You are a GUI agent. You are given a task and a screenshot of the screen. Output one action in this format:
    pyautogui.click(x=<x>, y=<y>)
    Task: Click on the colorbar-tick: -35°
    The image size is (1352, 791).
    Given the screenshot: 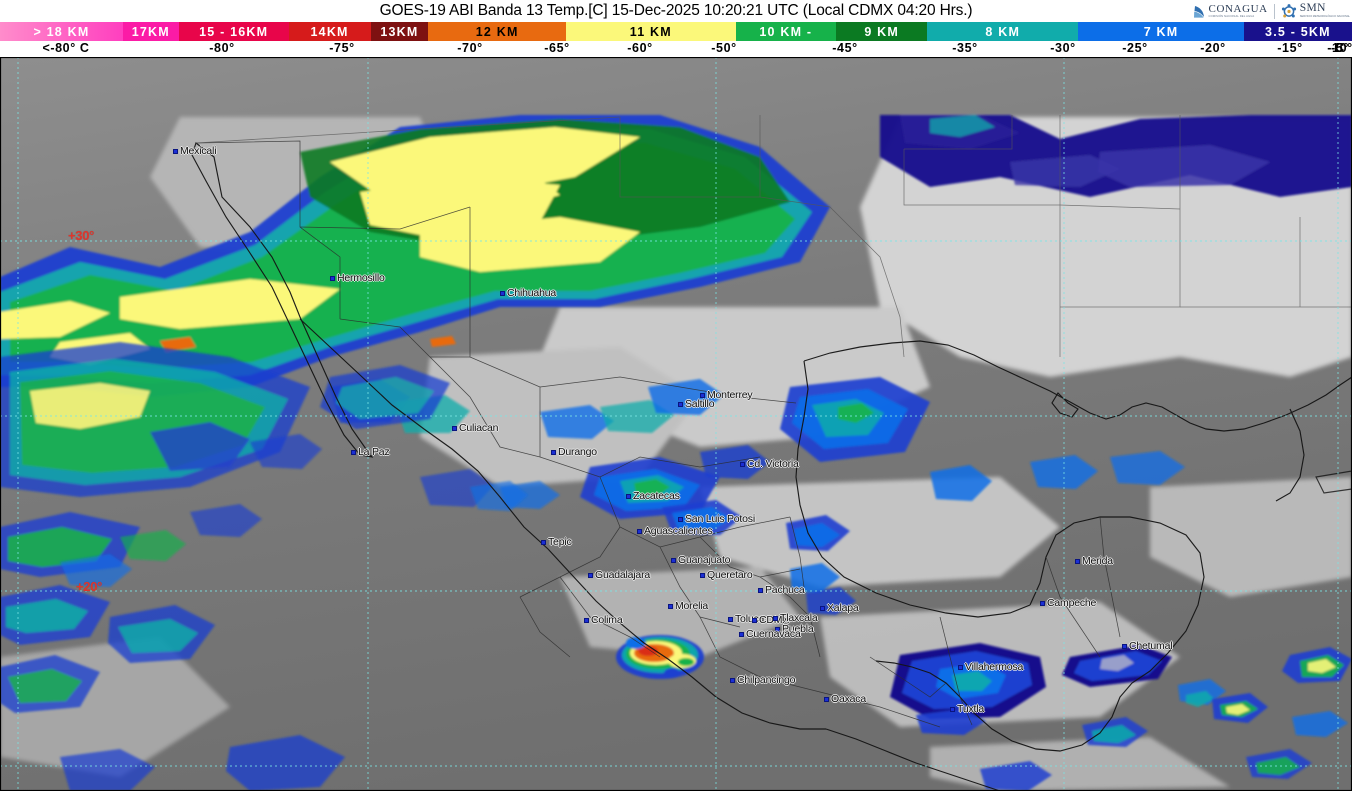 What is the action you would take?
    pyautogui.click(x=965, y=48)
    